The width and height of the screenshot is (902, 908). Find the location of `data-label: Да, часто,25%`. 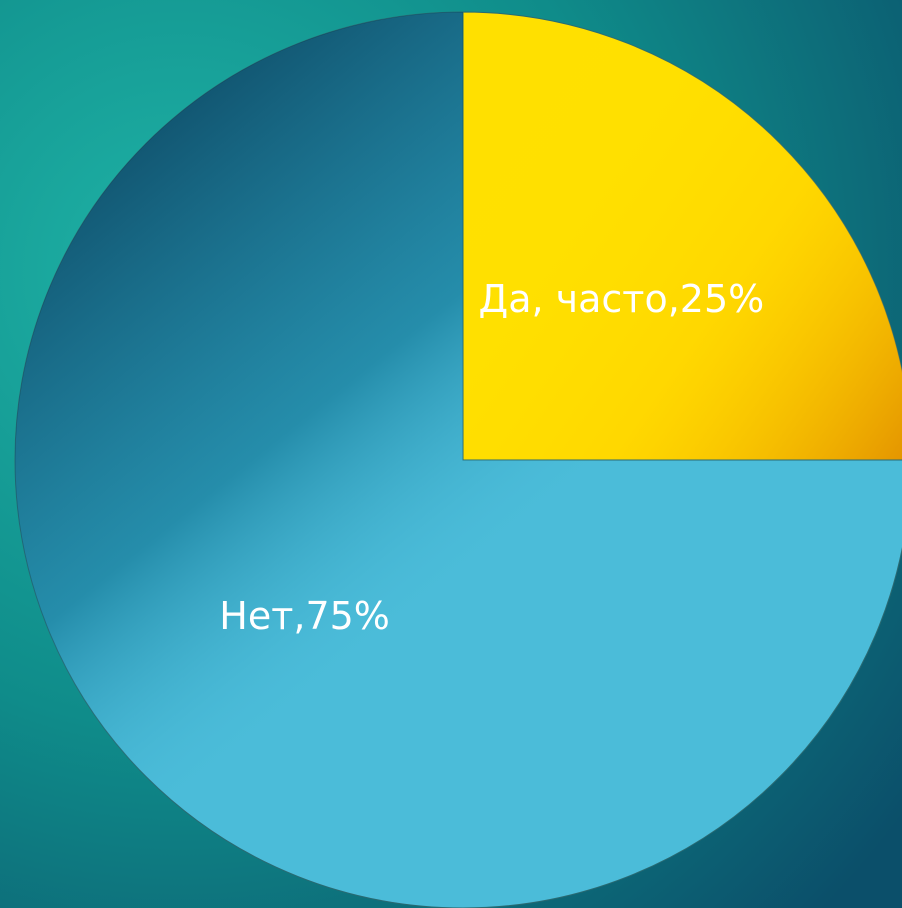

data-label: Да, часто,25% is located at coordinates (622, 299).